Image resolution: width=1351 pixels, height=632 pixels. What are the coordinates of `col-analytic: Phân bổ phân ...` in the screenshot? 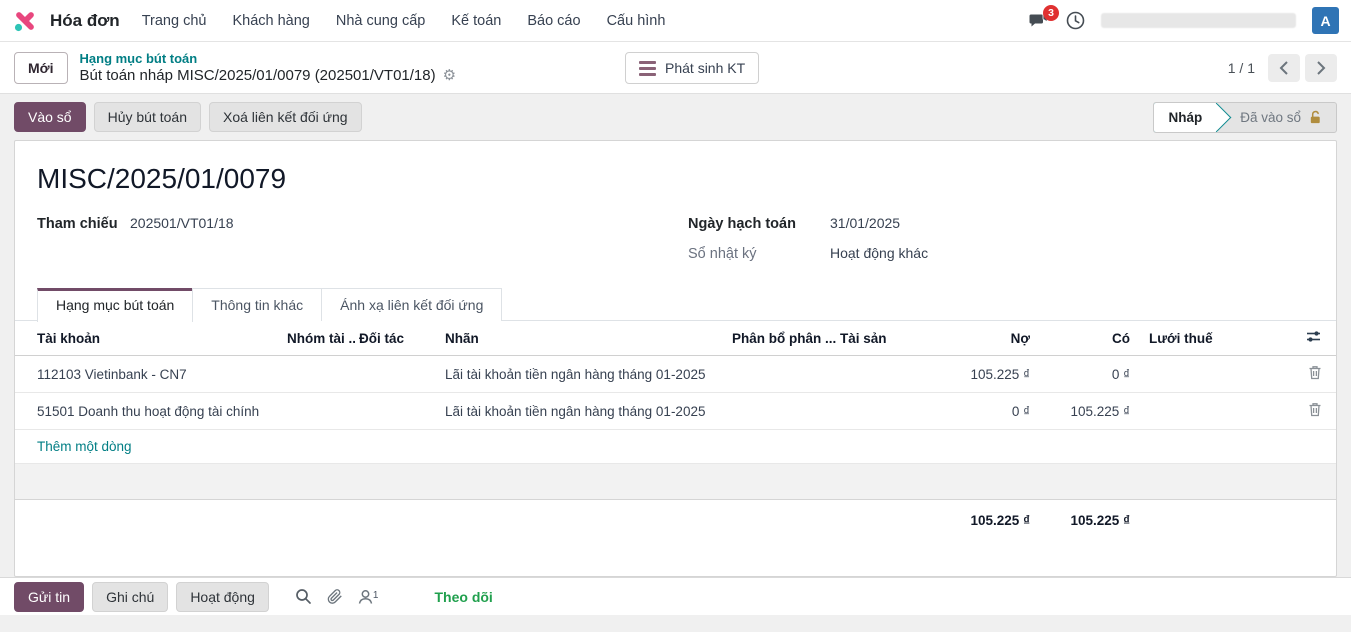 It's located at (782, 338).